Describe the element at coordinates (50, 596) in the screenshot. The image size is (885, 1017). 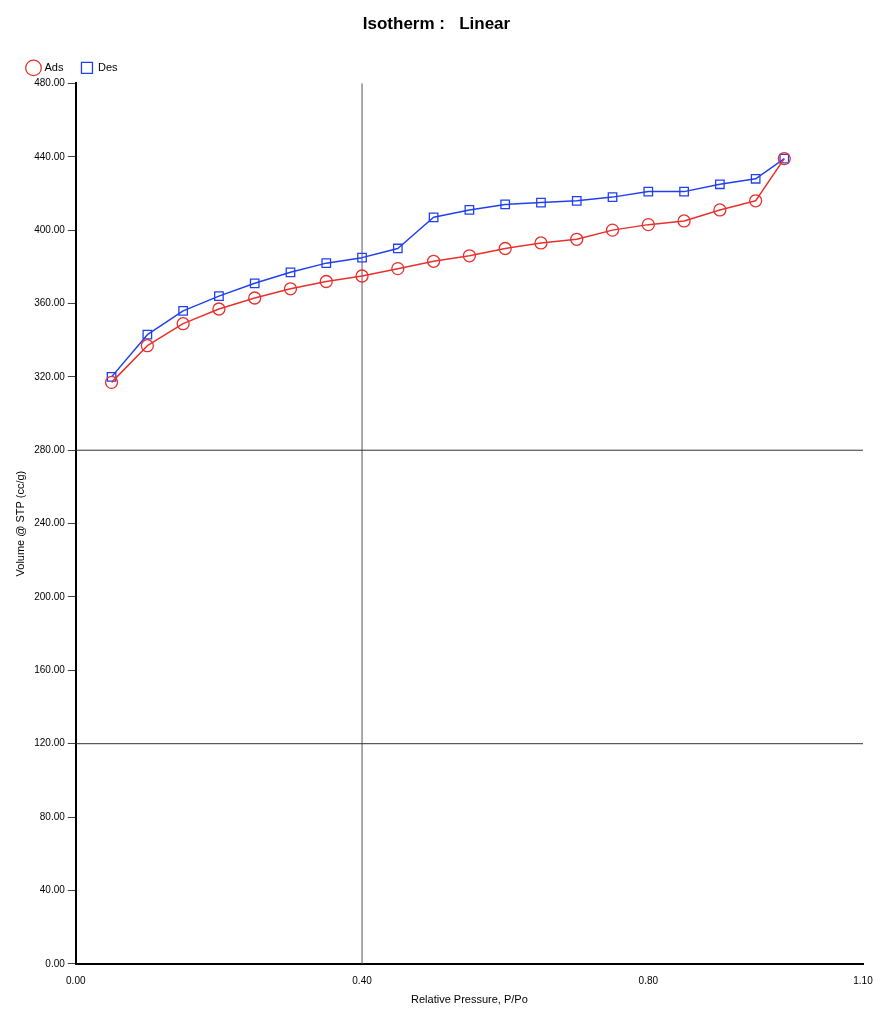
I see `y-tick-label: 200.00` at that location.